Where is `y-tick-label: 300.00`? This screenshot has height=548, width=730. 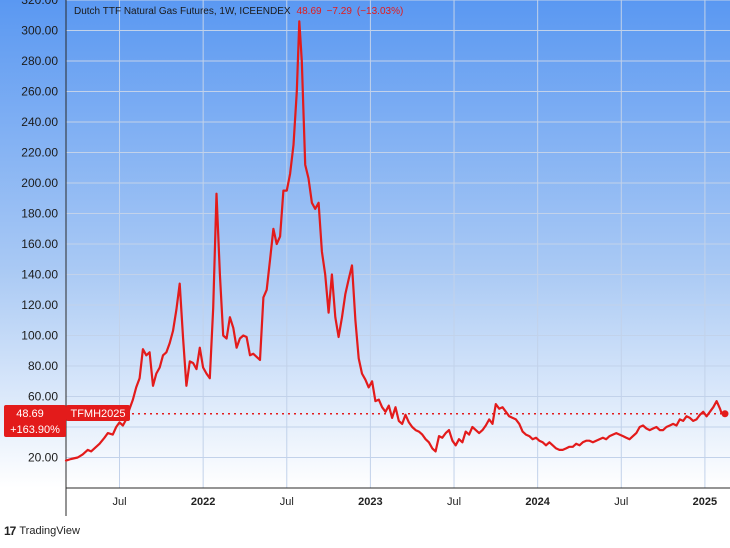
y-tick-label: 300.00 is located at coordinates (39, 31).